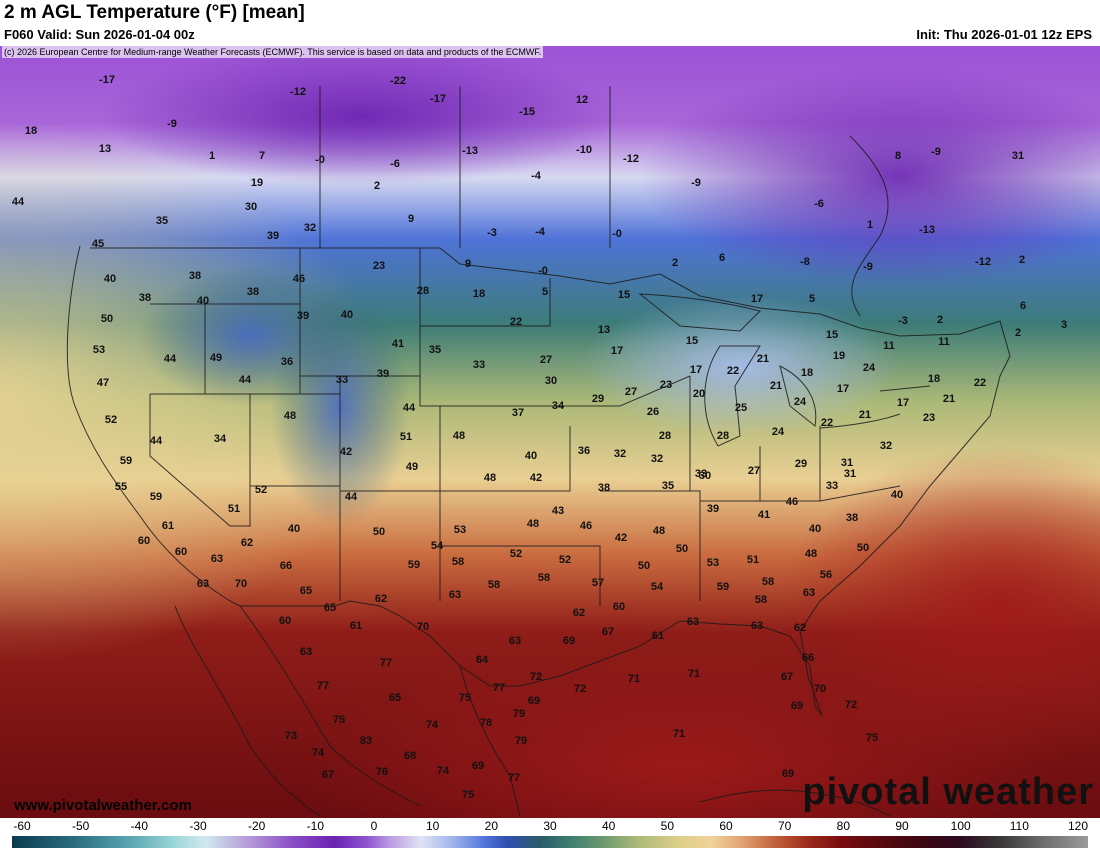  Describe the element at coordinates (220, 439) in the screenshot. I see `temperature-value-label: 34` at that location.